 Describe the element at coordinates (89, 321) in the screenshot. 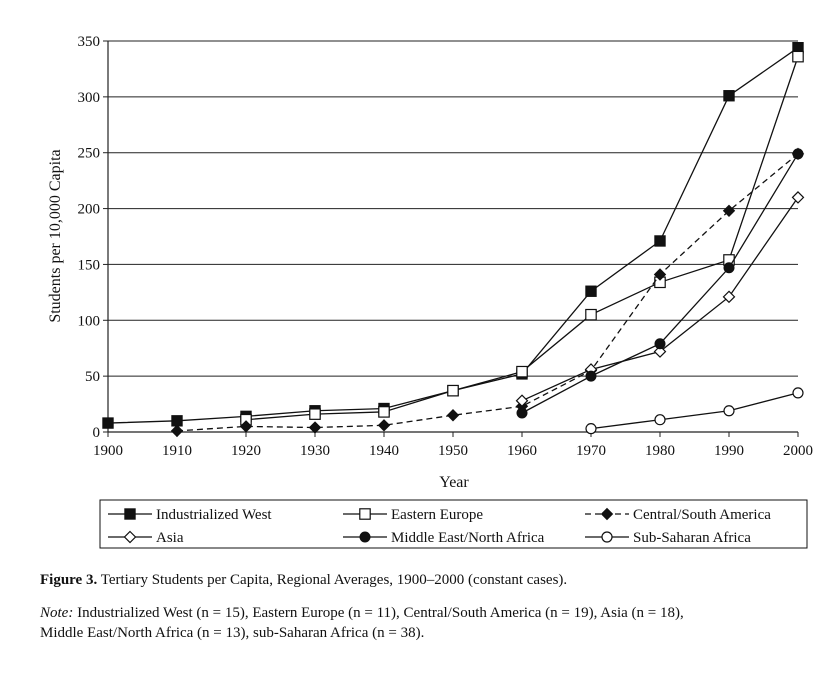

I see `y-tick-label: 100` at that location.